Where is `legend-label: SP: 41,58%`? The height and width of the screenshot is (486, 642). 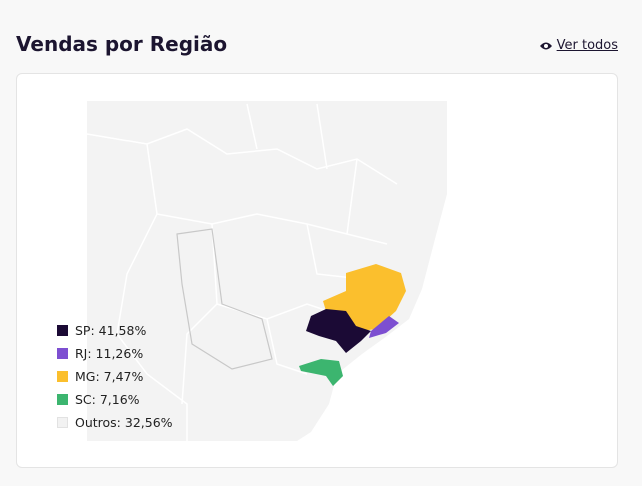 legend-label: SP: 41,58% is located at coordinates (111, 330).